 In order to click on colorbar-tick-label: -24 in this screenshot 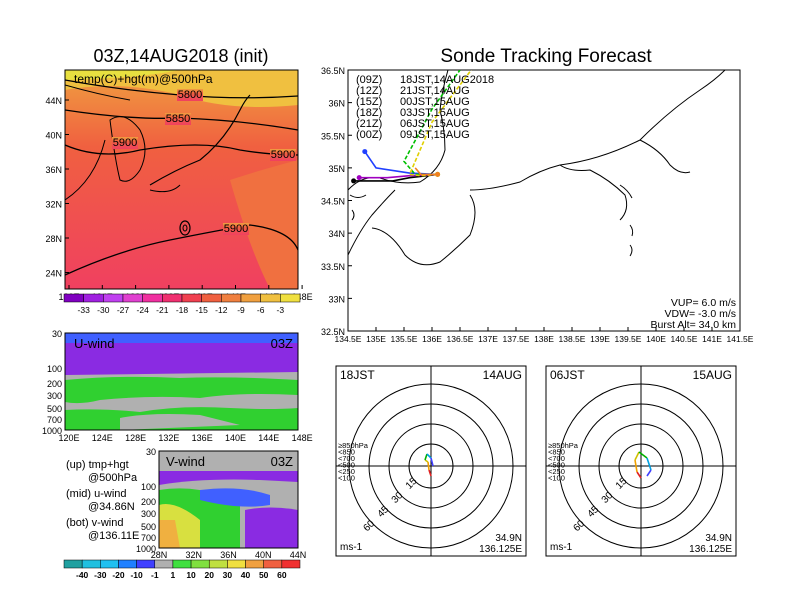, I will do `click(143, 310)`.